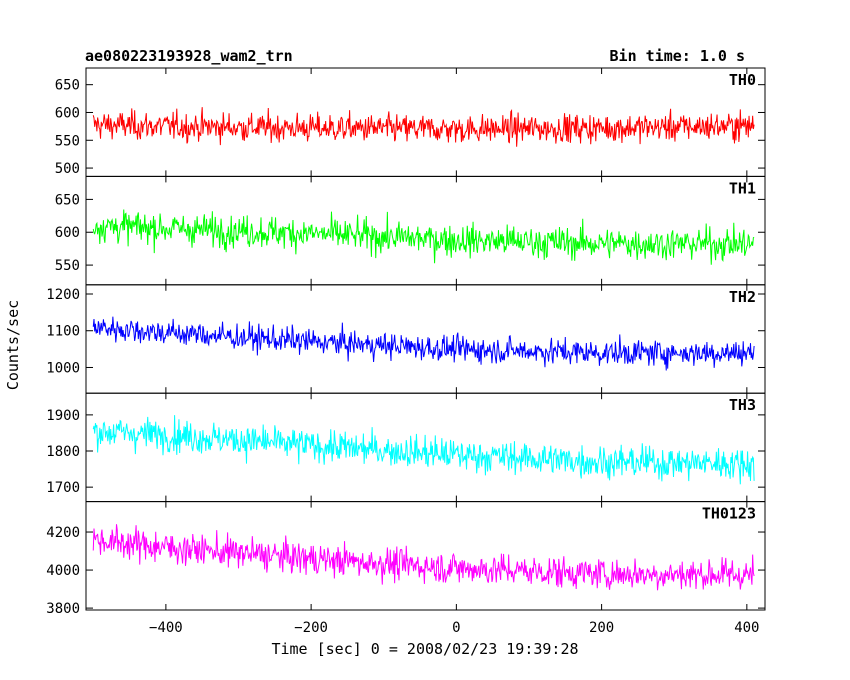 This screenshot has width=850, height=680. What do you see at coordinates (63, 332) in the screenshot?
I see `y-tick-label: 1100` at bounding box center [63, 332].